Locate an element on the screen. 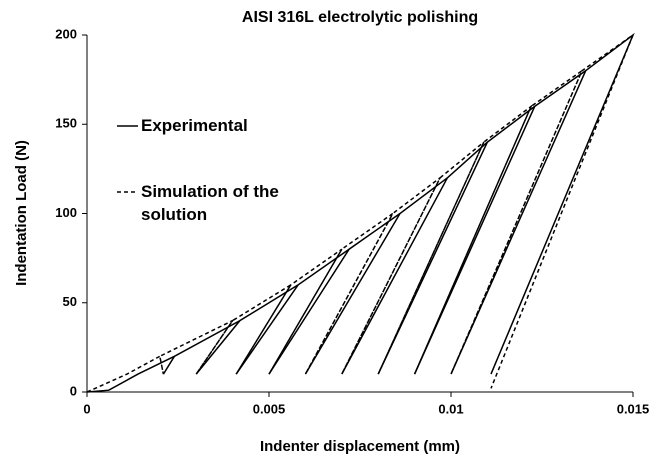  y-tick-label: 100 is located at coordinates (66, 212).